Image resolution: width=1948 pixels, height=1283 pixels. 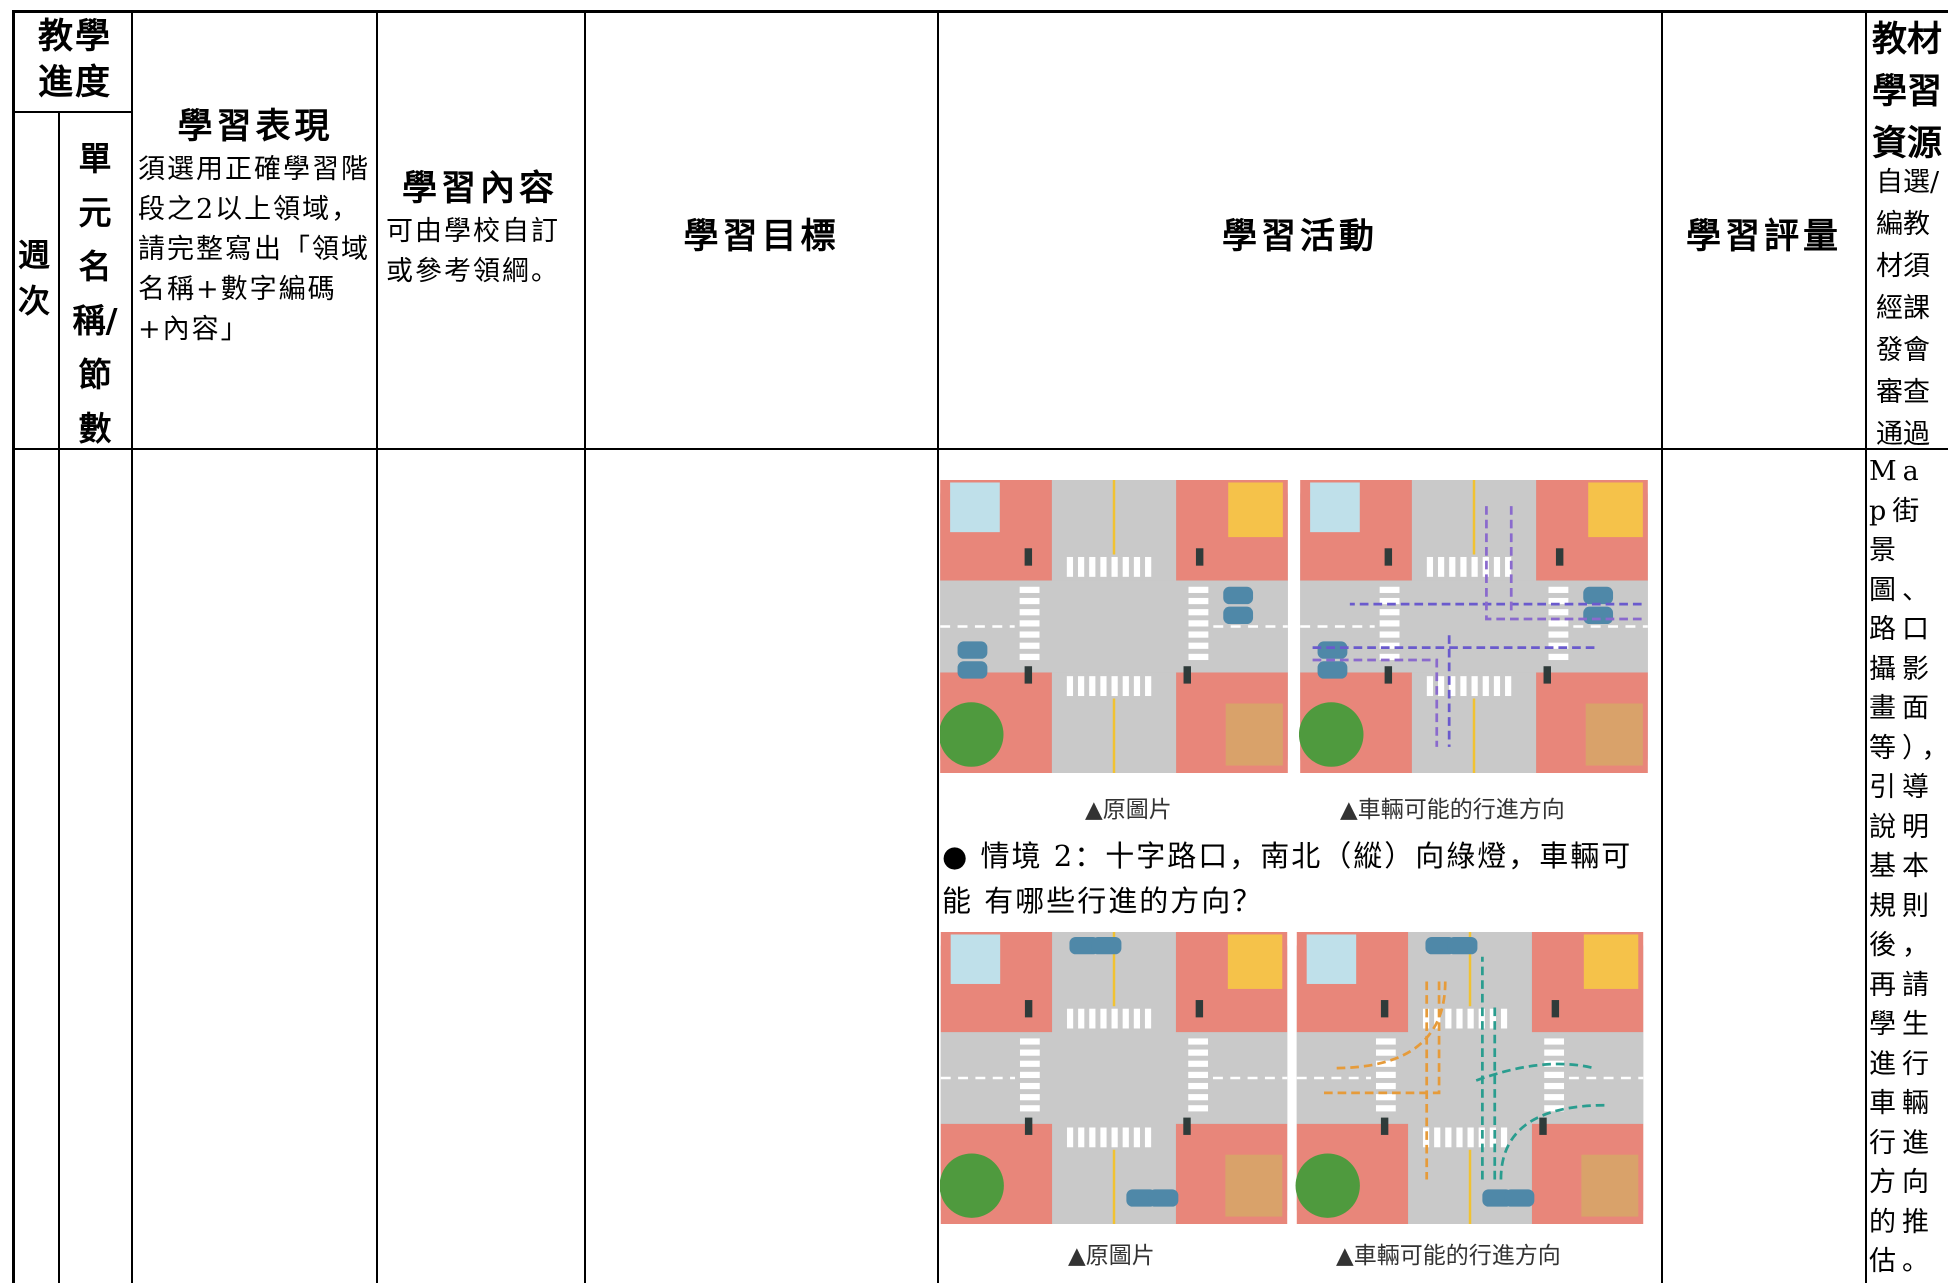 What do you see at coordinates (1763, 236) in the screenshot?
I see `header-assessment: 學習評量` at bounding box center [1763, 236].